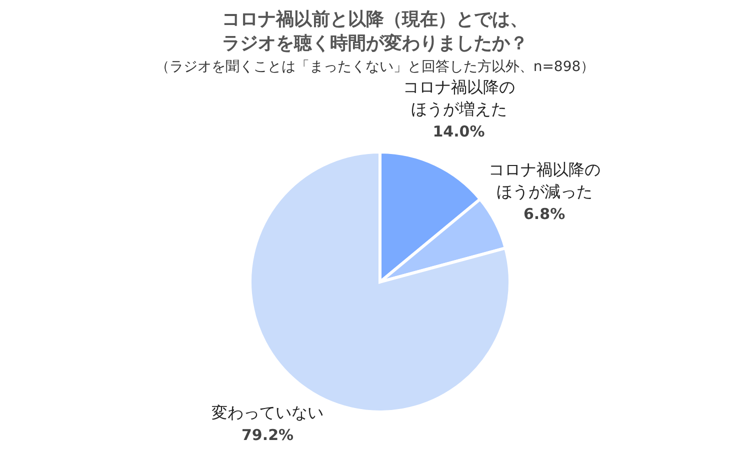  Describe the element at coordinates (544, 180) in the screenshot. I see `slice-label: コロナ禍以降のほうが減った` at that location.